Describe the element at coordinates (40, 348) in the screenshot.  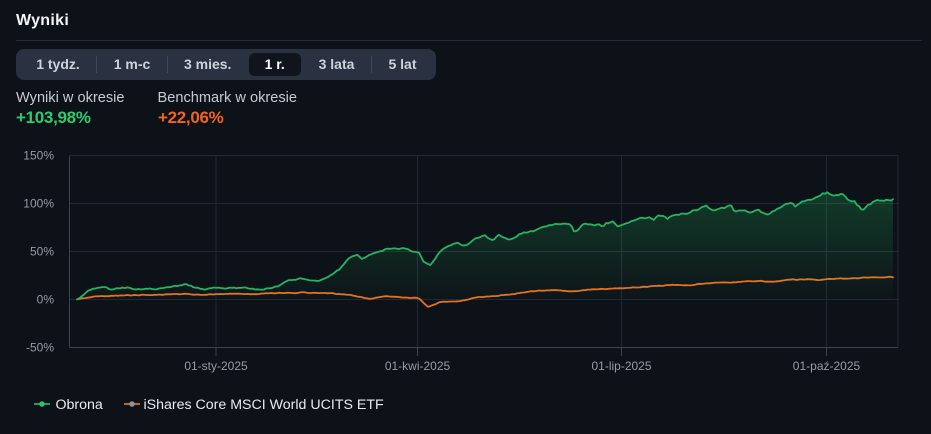
I see `svg-text: -50%` at that location.